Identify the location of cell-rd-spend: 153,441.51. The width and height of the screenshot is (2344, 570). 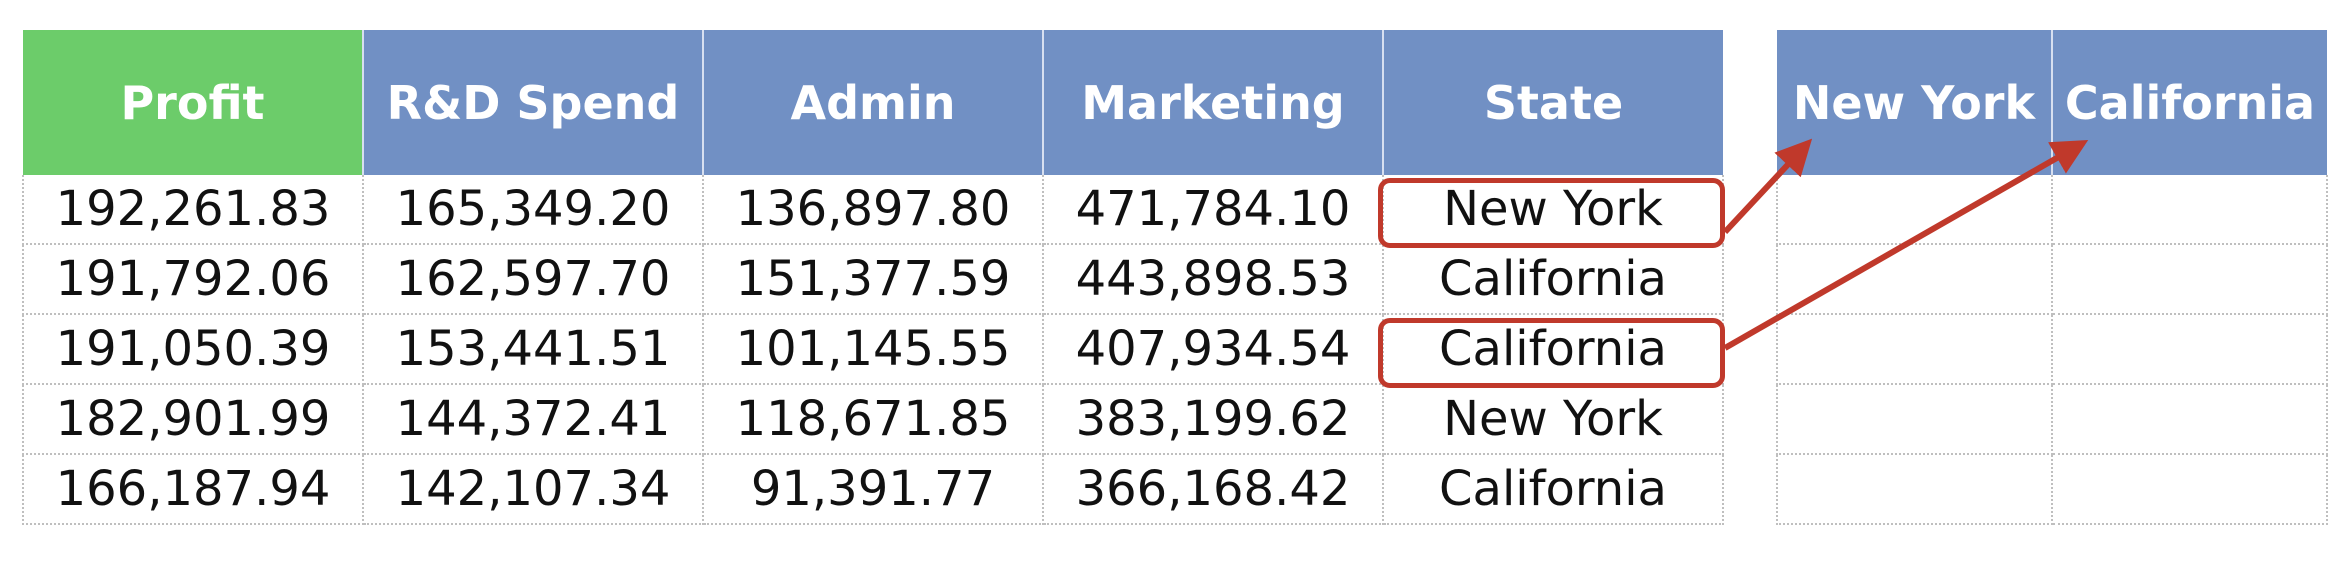
(533, 349).